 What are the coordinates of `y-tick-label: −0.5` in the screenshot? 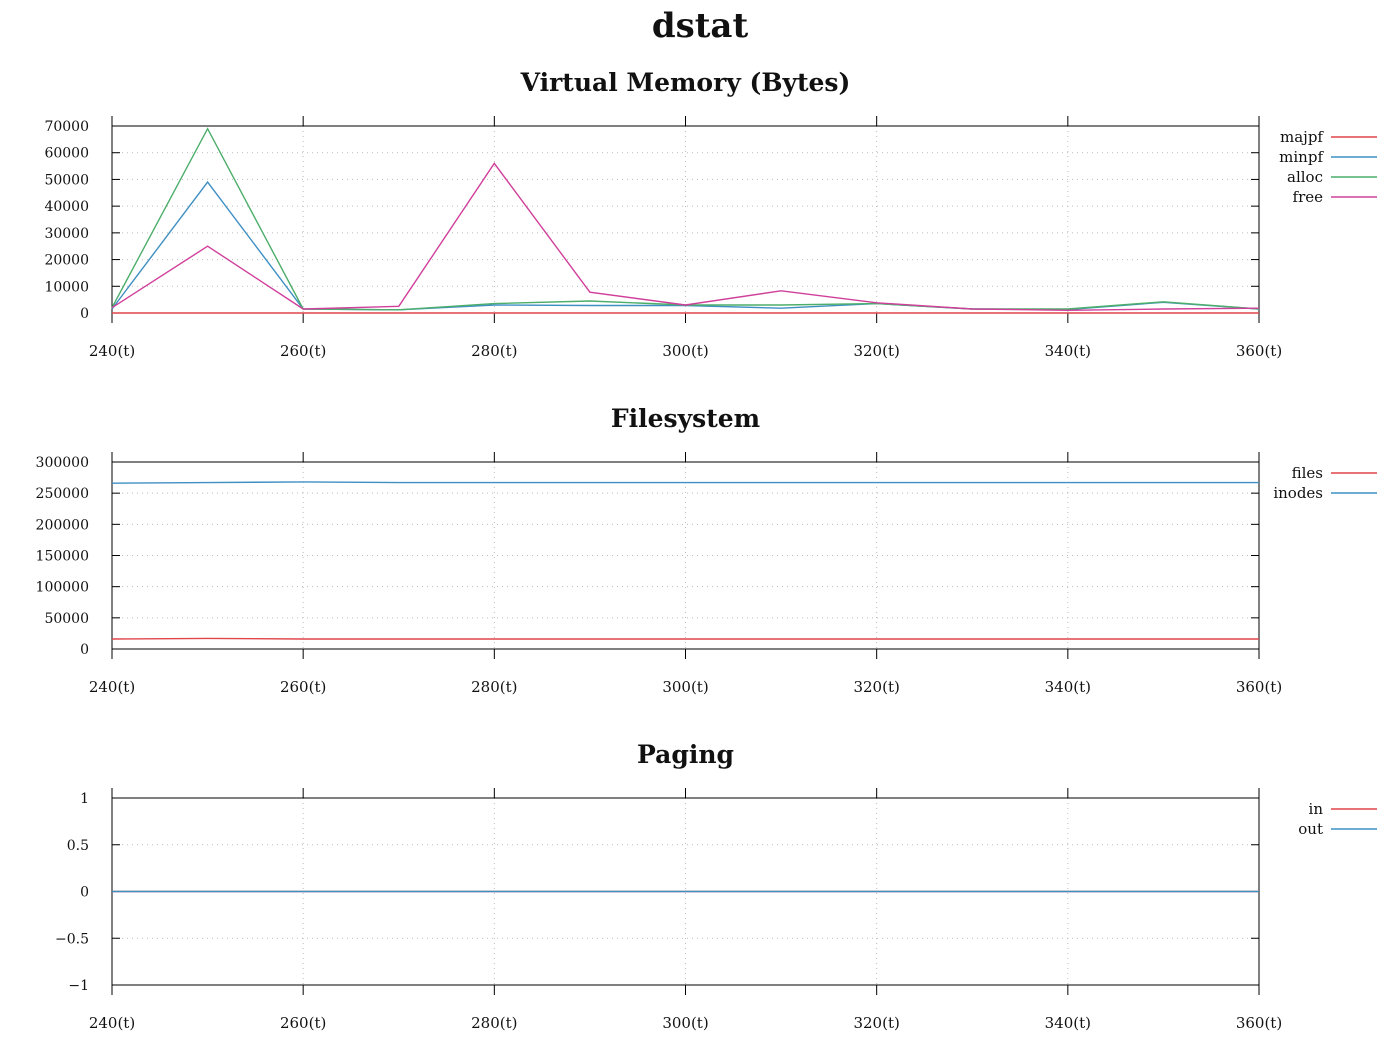 It's located at (72, 939).